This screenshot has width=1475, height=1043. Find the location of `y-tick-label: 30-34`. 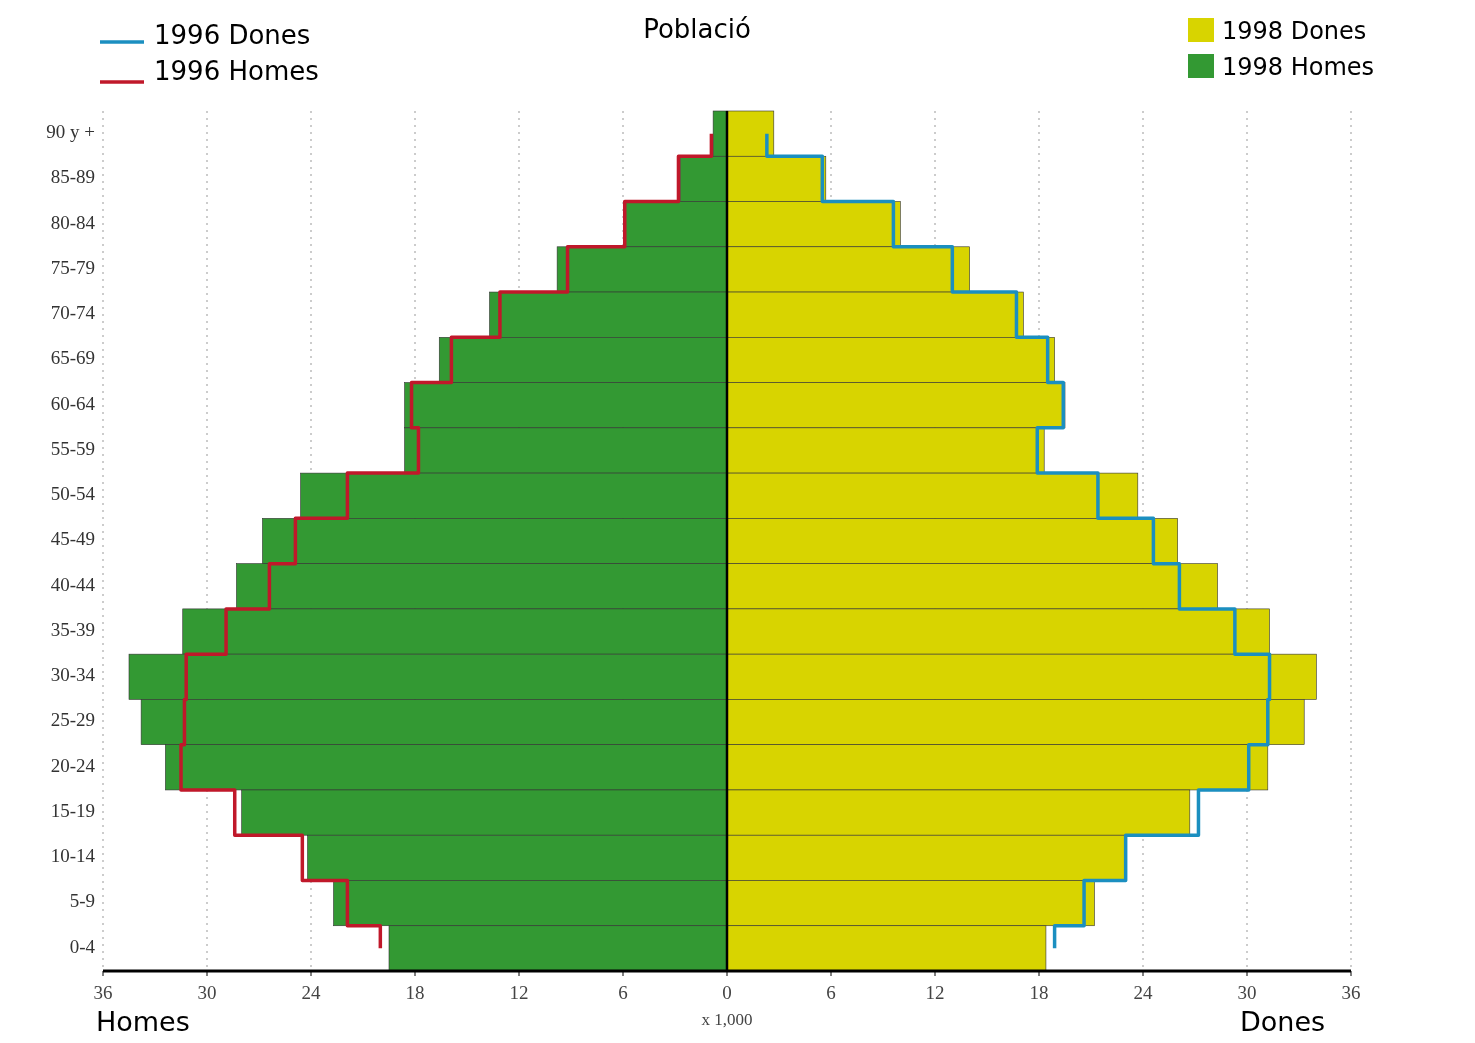

y-tick-label: 30-34 is located at coordinates (73, 675).